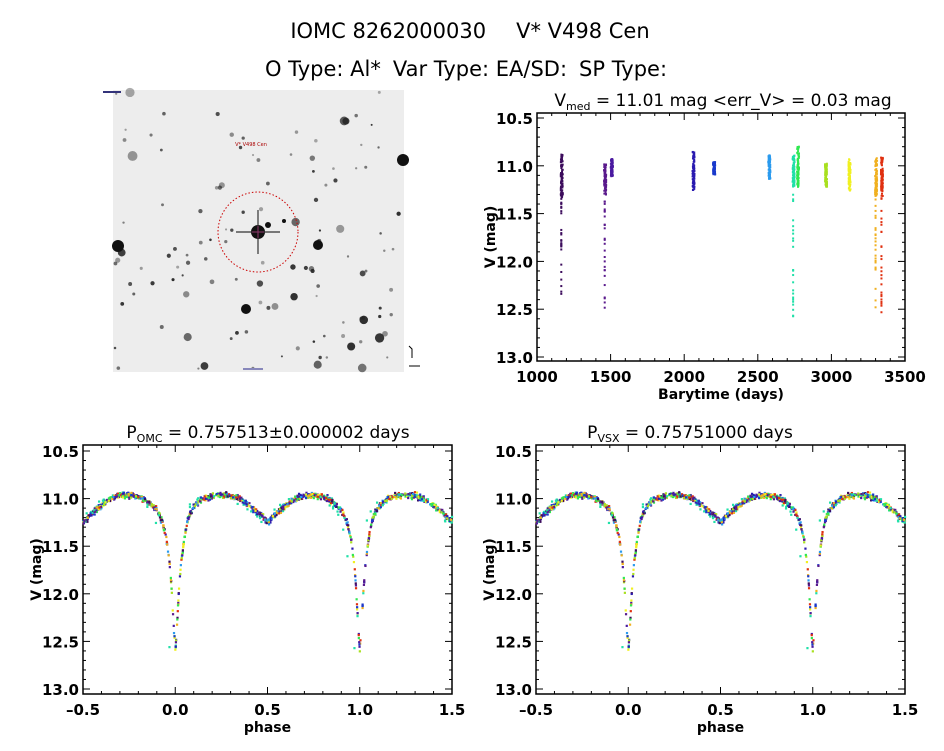 The width and height of the screenshot is (944, 751). Describe the element at coordinates (267, 434) in the screenshot. I see `plot-title: POMC = 0.757513±0.000002 days` at that location.